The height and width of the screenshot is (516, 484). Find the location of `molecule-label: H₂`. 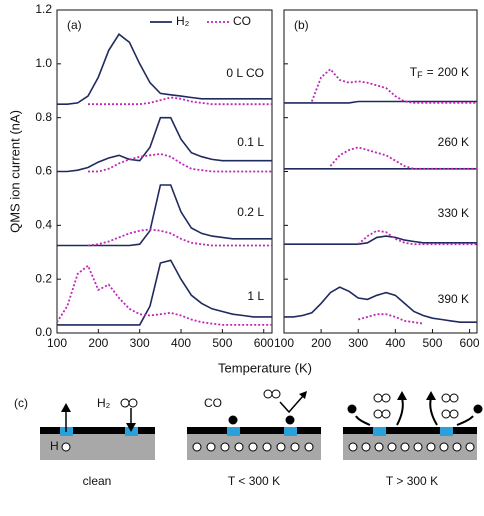

molecule-label: H₂ is located at coordinates (104, 403).